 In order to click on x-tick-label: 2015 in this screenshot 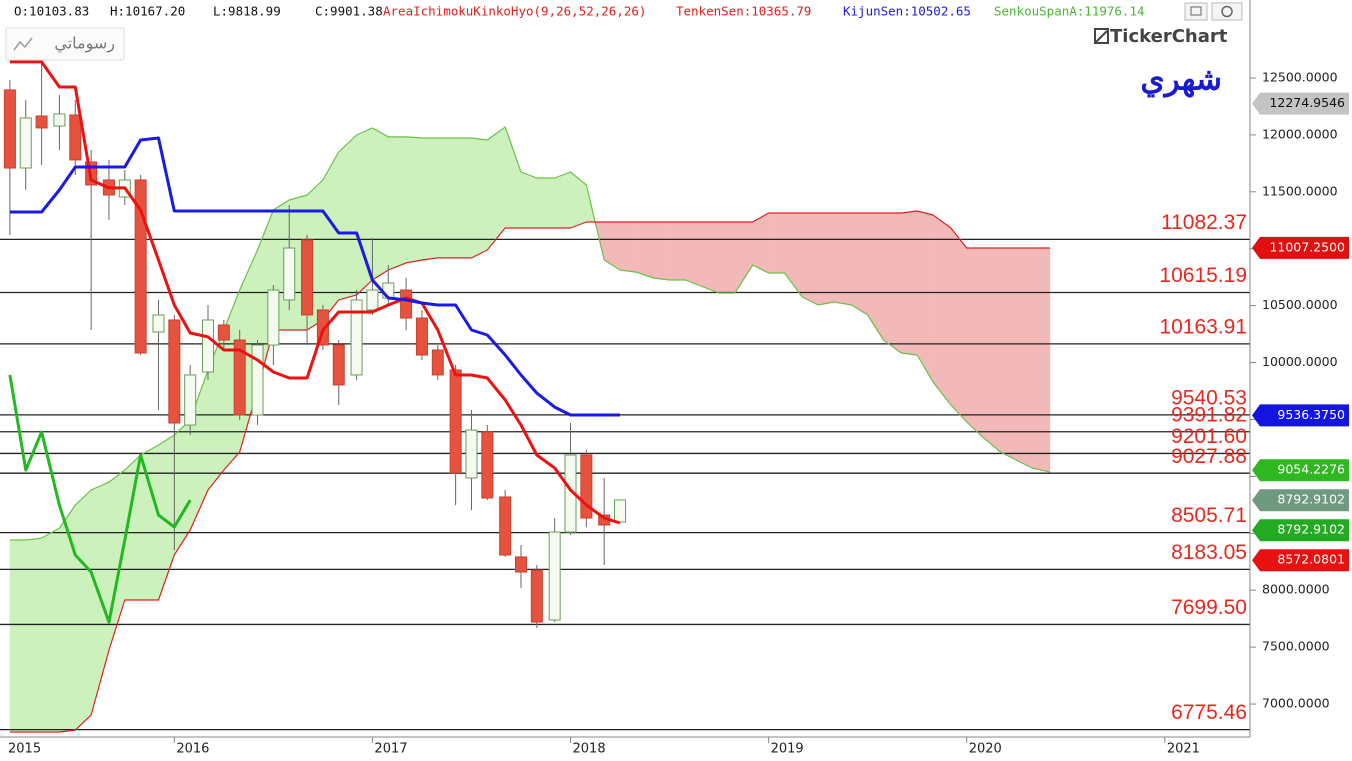, I will do `click(24, 749)`.